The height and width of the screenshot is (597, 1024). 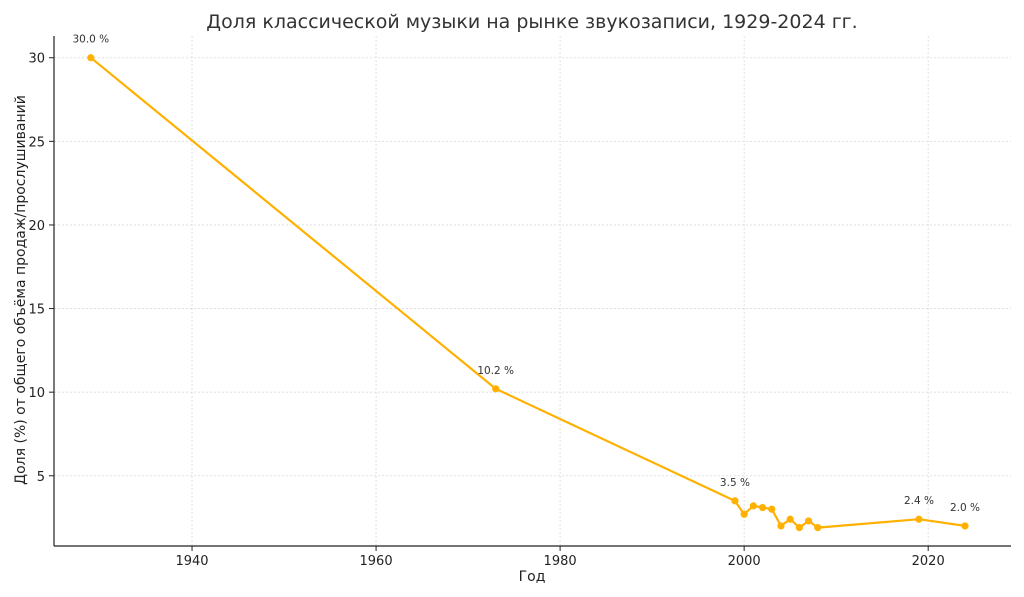 What do you see at coordinates (90, 40) in the screenshot?
I see `data-label: 30.0 %` at bounding box center [90, 40].